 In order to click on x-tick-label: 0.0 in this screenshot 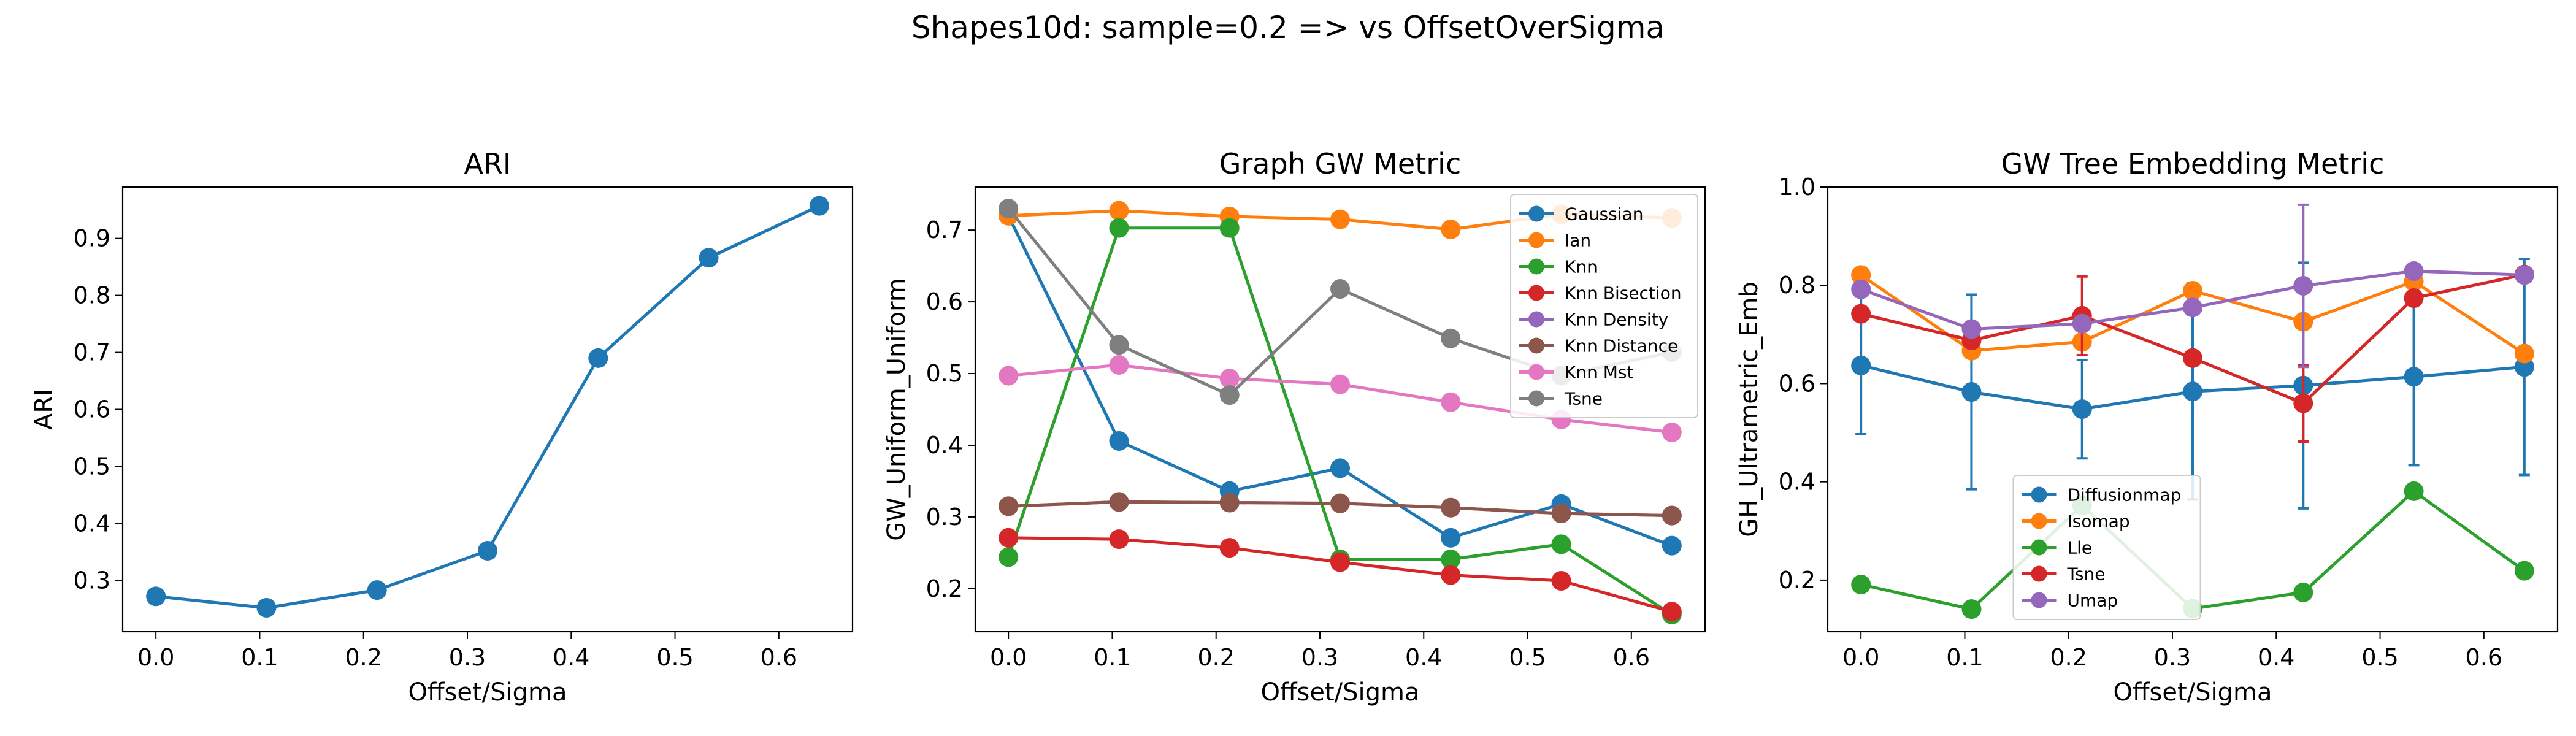, I will do `click(1860, 657)`.